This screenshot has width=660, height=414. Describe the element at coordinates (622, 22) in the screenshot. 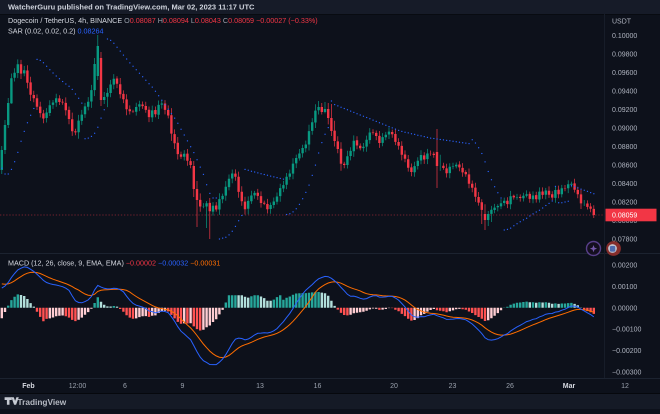

I see `svg-text: USDT` at that location.